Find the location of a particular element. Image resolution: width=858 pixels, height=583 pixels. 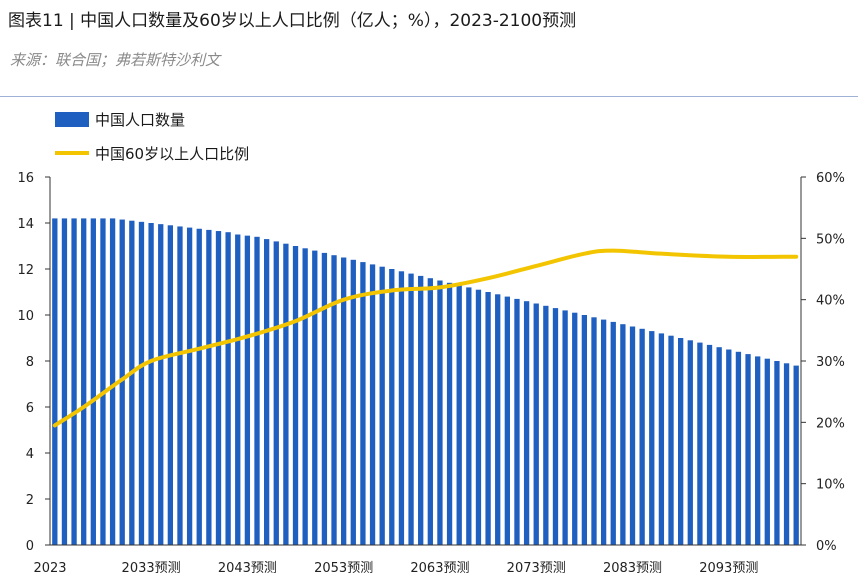

bar-2089 is located at coordinates (690, 442).